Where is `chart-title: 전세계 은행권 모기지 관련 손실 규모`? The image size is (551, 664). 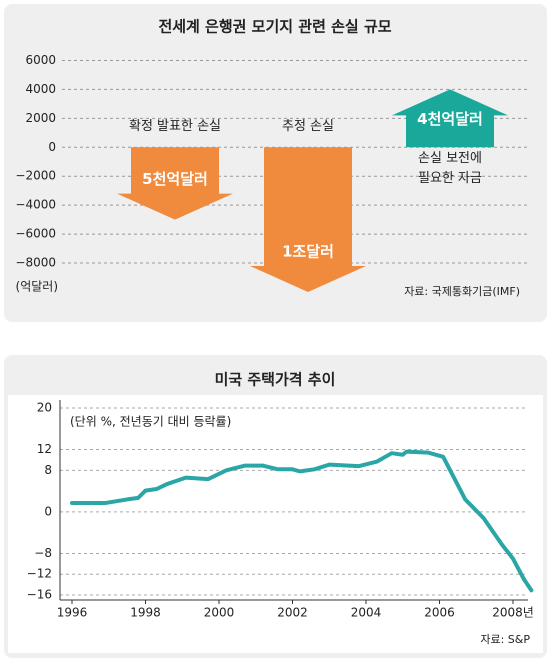
chart-title: 전세계 은행권 모기지 관련 손실 규모 is located at coordinates (274, 27).